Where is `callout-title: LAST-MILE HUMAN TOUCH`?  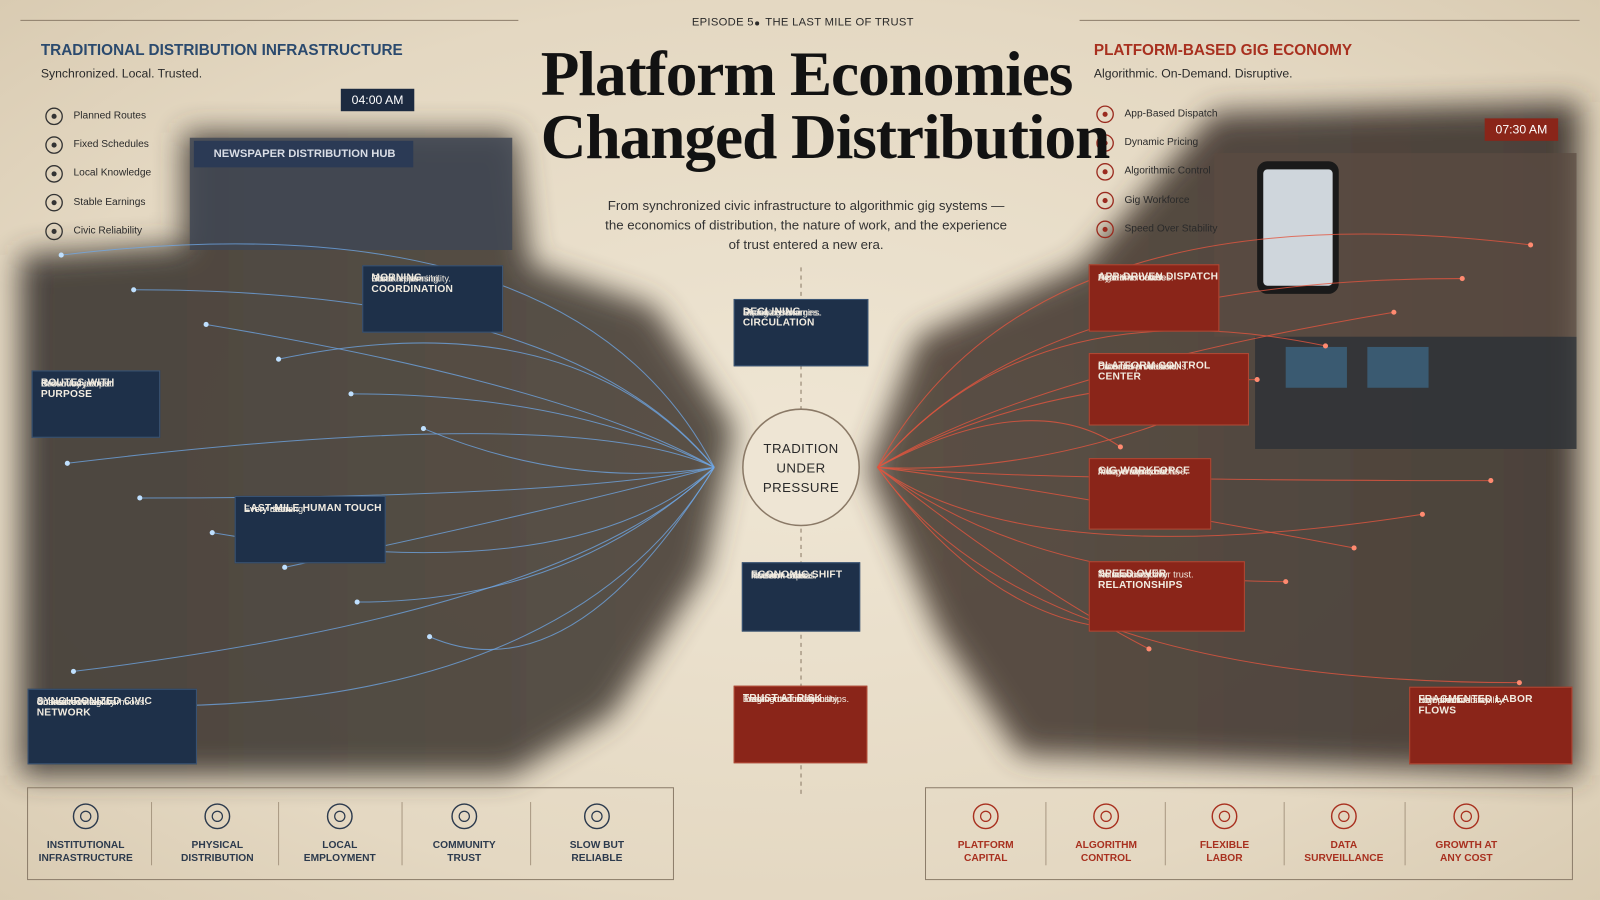
callout-title: LAST-MILE HUMAN TOUCH is located at coordinates (312, 509).